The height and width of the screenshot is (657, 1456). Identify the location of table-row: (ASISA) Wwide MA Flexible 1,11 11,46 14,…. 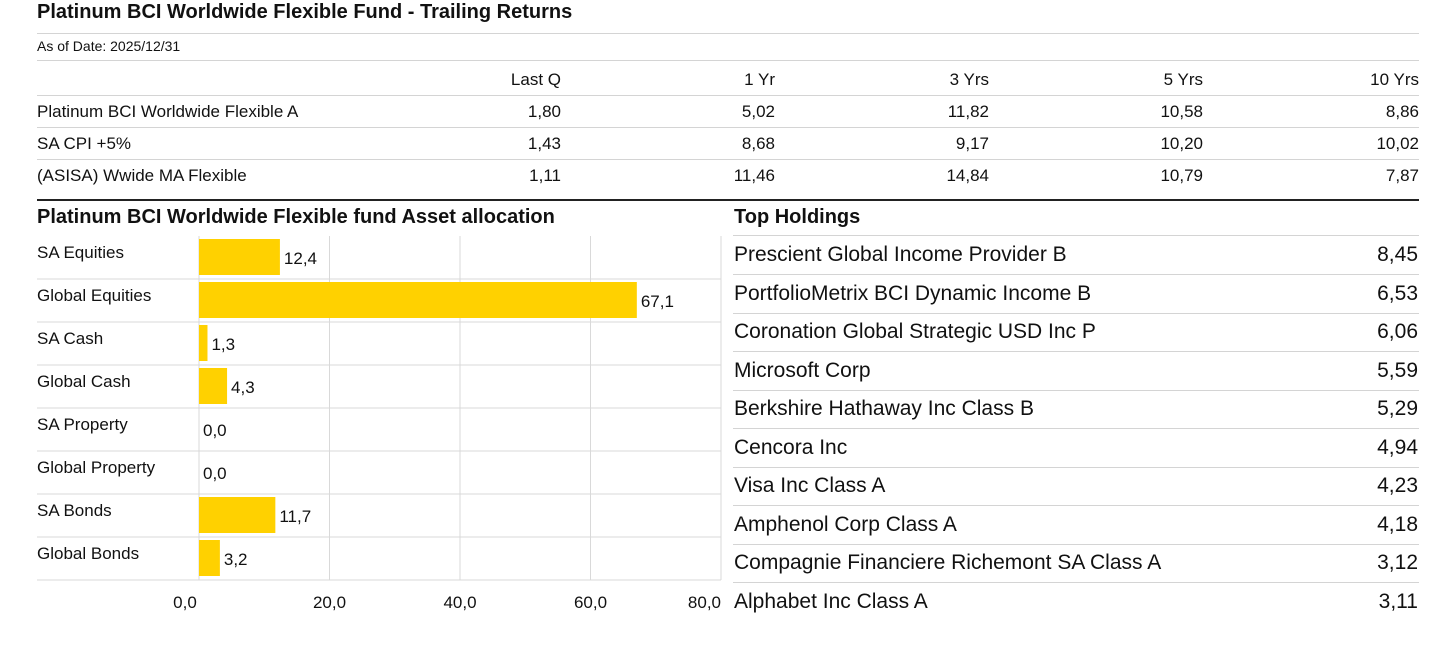
(728, 175).